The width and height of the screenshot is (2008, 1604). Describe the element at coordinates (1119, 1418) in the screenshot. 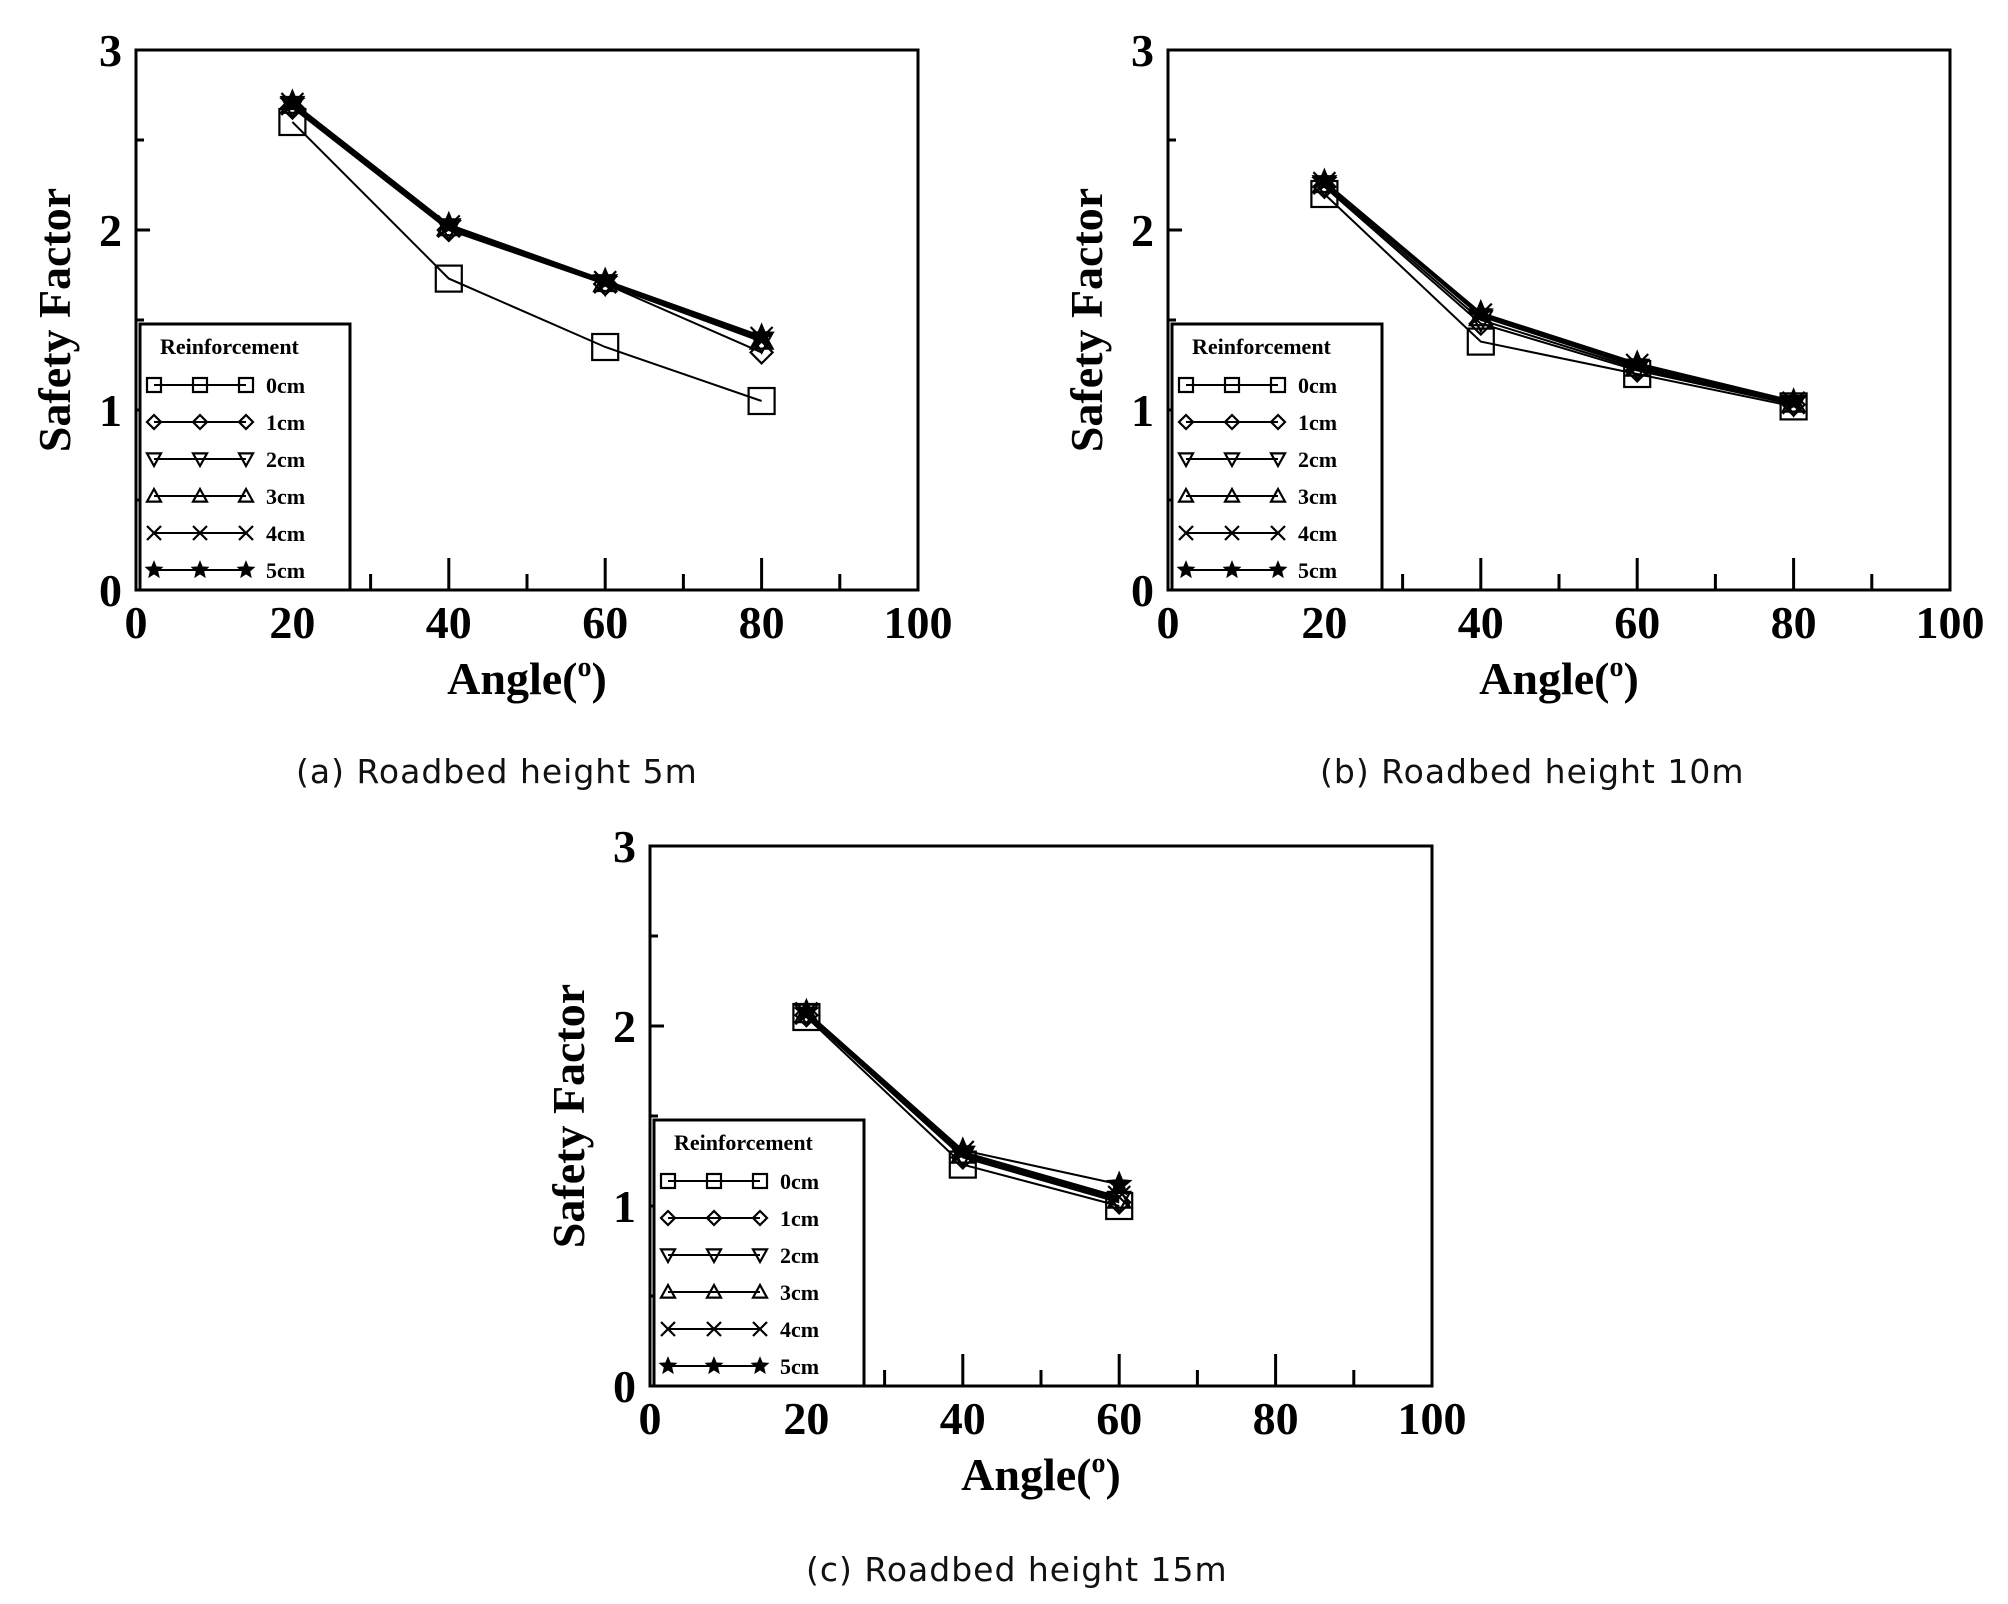

I see `x-tick-label: 60` at that location.